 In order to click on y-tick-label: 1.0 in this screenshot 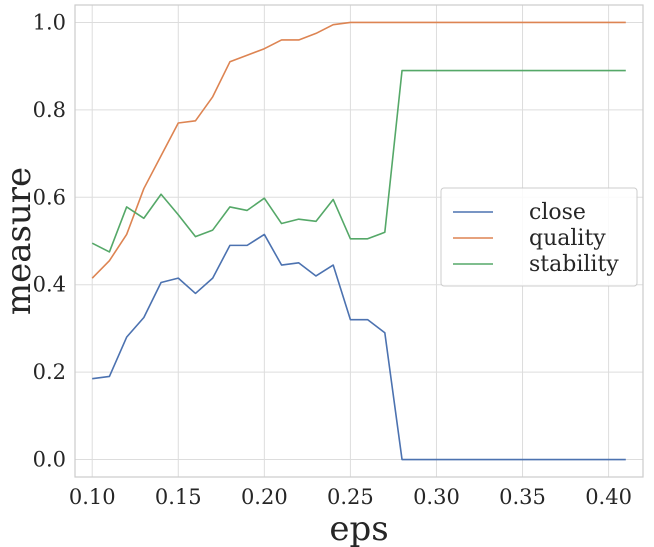, I will do `click(49, 22)`.